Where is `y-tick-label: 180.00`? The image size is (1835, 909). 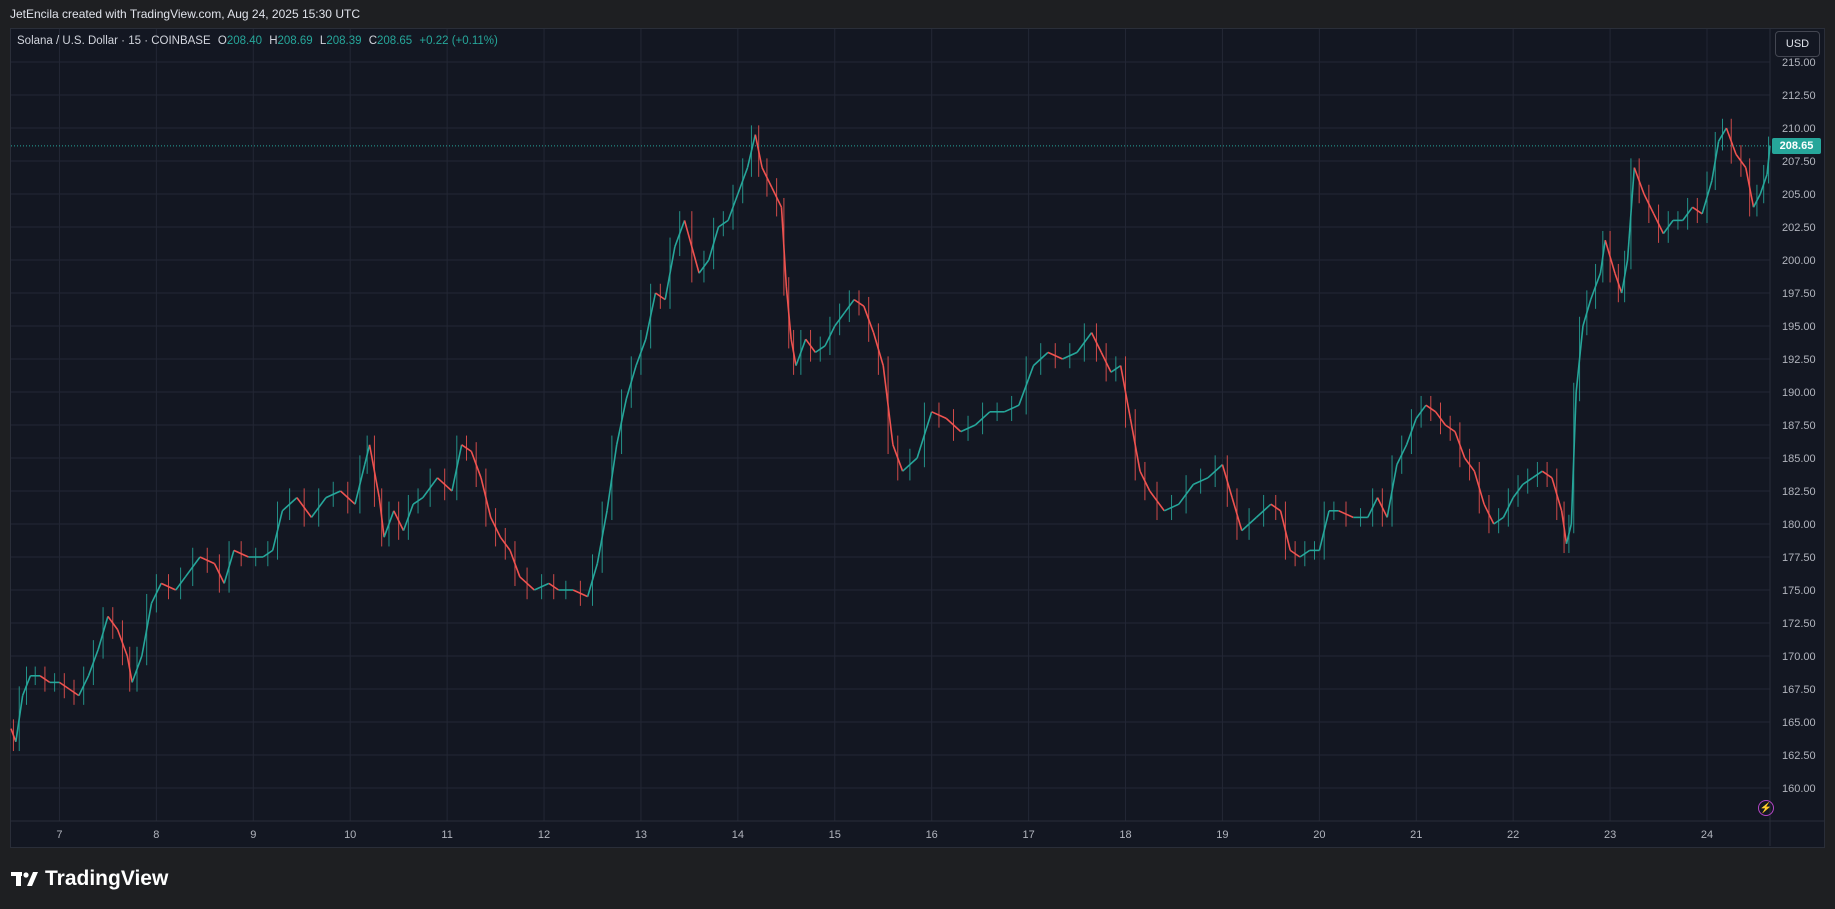
y-tick-label: 180.00 is located at coordinates (1799, 525).